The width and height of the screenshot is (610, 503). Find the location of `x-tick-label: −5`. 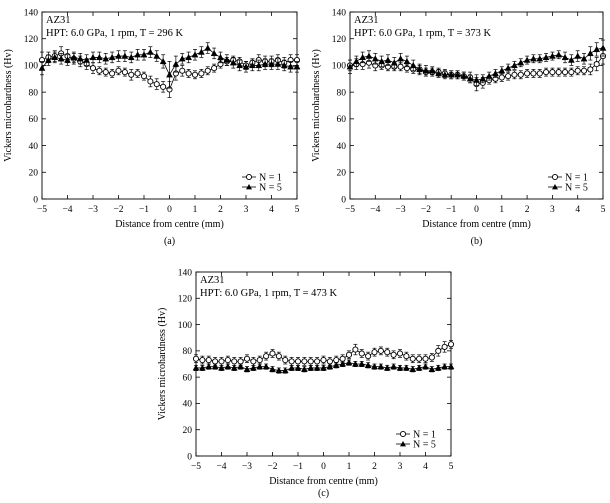

x-tick-label: −5 is located at coordinates (196, 467).